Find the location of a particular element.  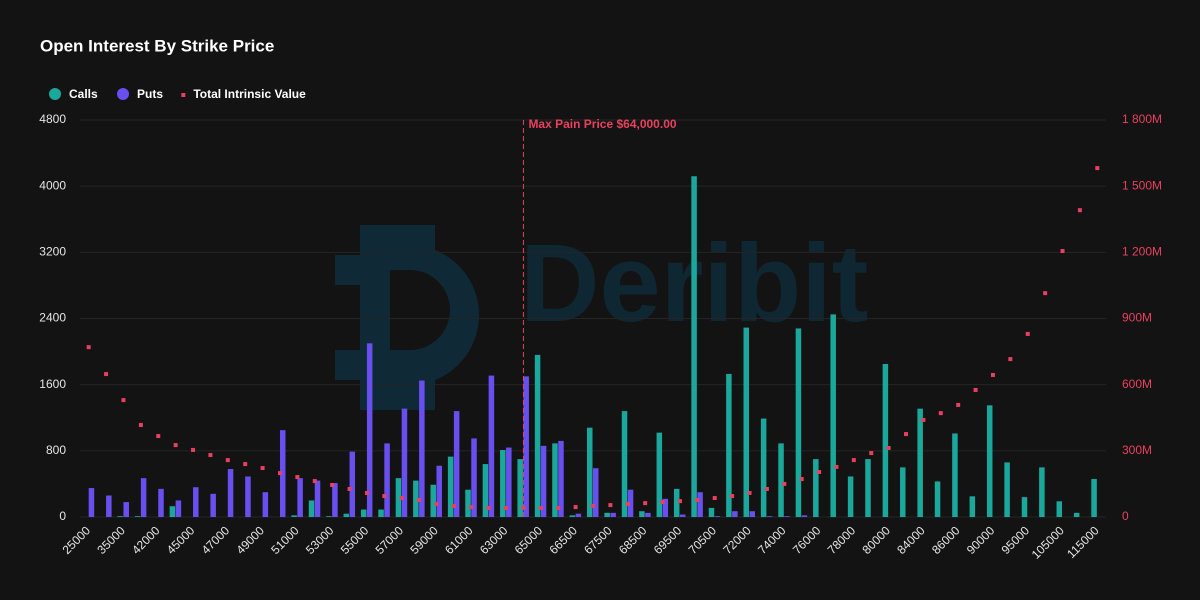

x-tick-label: 66500 is located at coordinates (563, 540).